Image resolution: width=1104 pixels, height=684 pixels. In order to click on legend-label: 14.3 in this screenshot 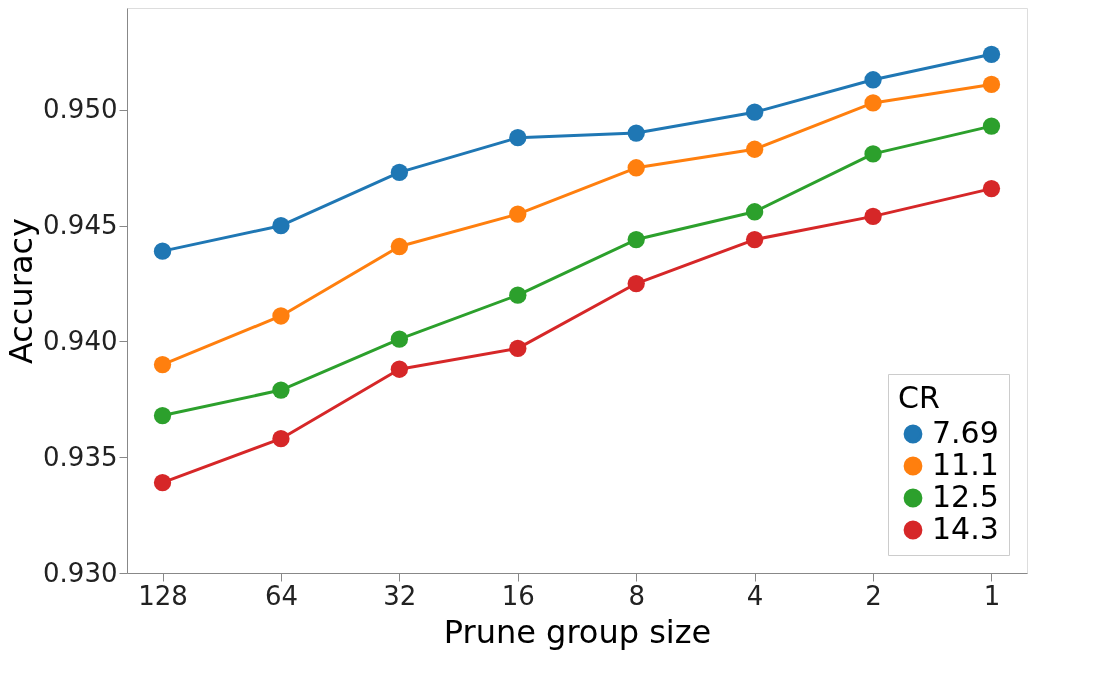, I will do `click(965, 528)`.